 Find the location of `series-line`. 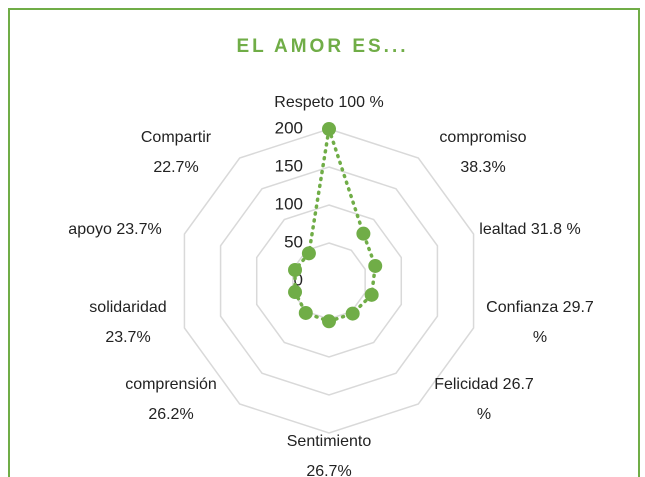

series-line is located at coordinates (335, 226).